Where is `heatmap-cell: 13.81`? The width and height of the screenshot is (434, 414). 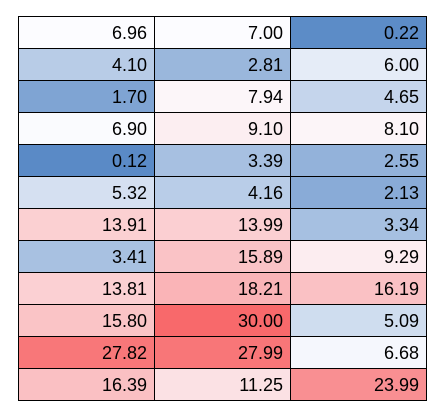
heatmap-cell: 13.81 is located at coordinates (86, 288).